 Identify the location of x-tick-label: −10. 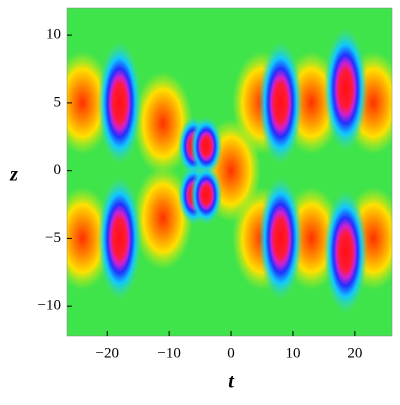
(168, 353).